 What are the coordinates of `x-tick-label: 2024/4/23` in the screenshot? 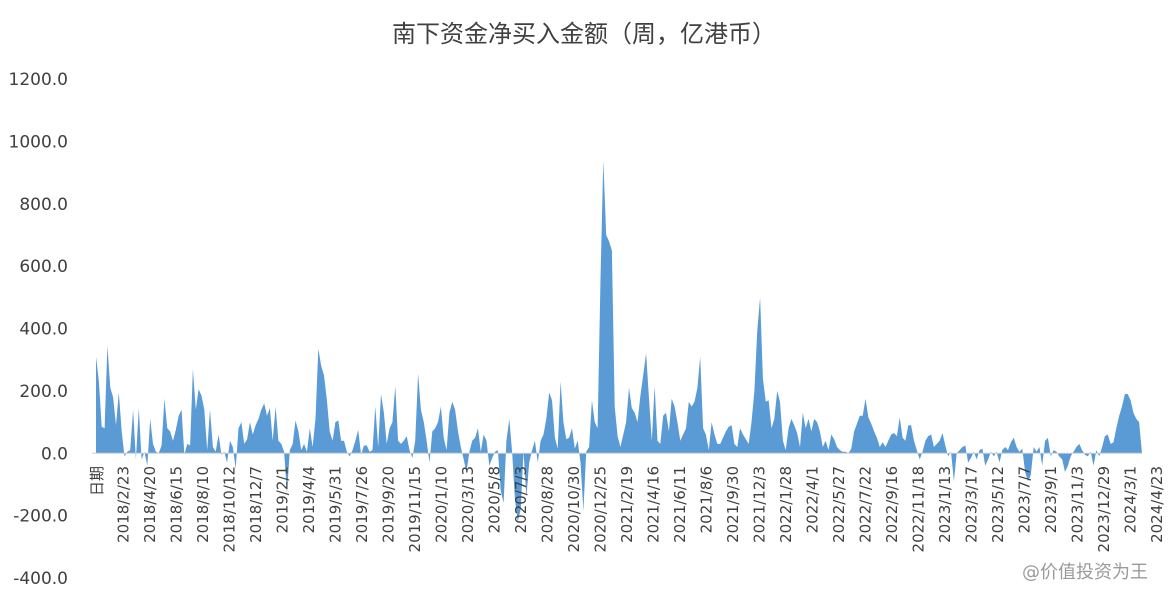 It's located at (1157, 504).